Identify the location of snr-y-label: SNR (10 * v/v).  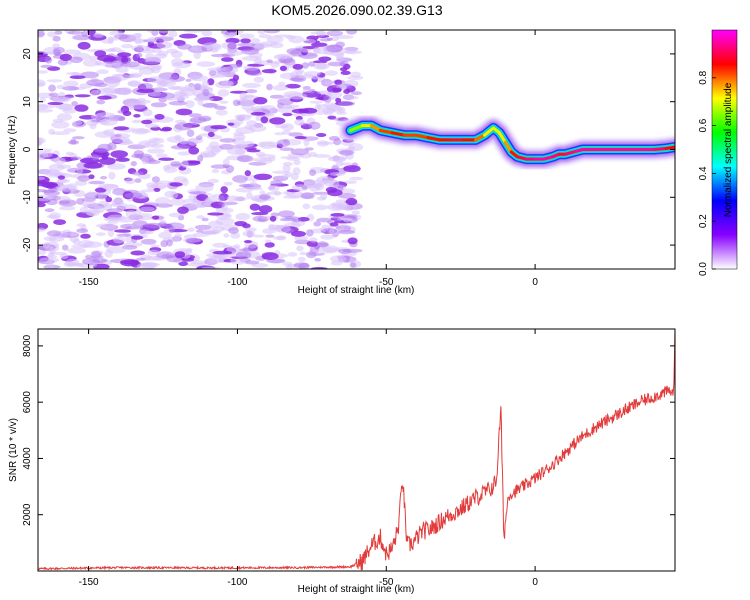
(13, 450).